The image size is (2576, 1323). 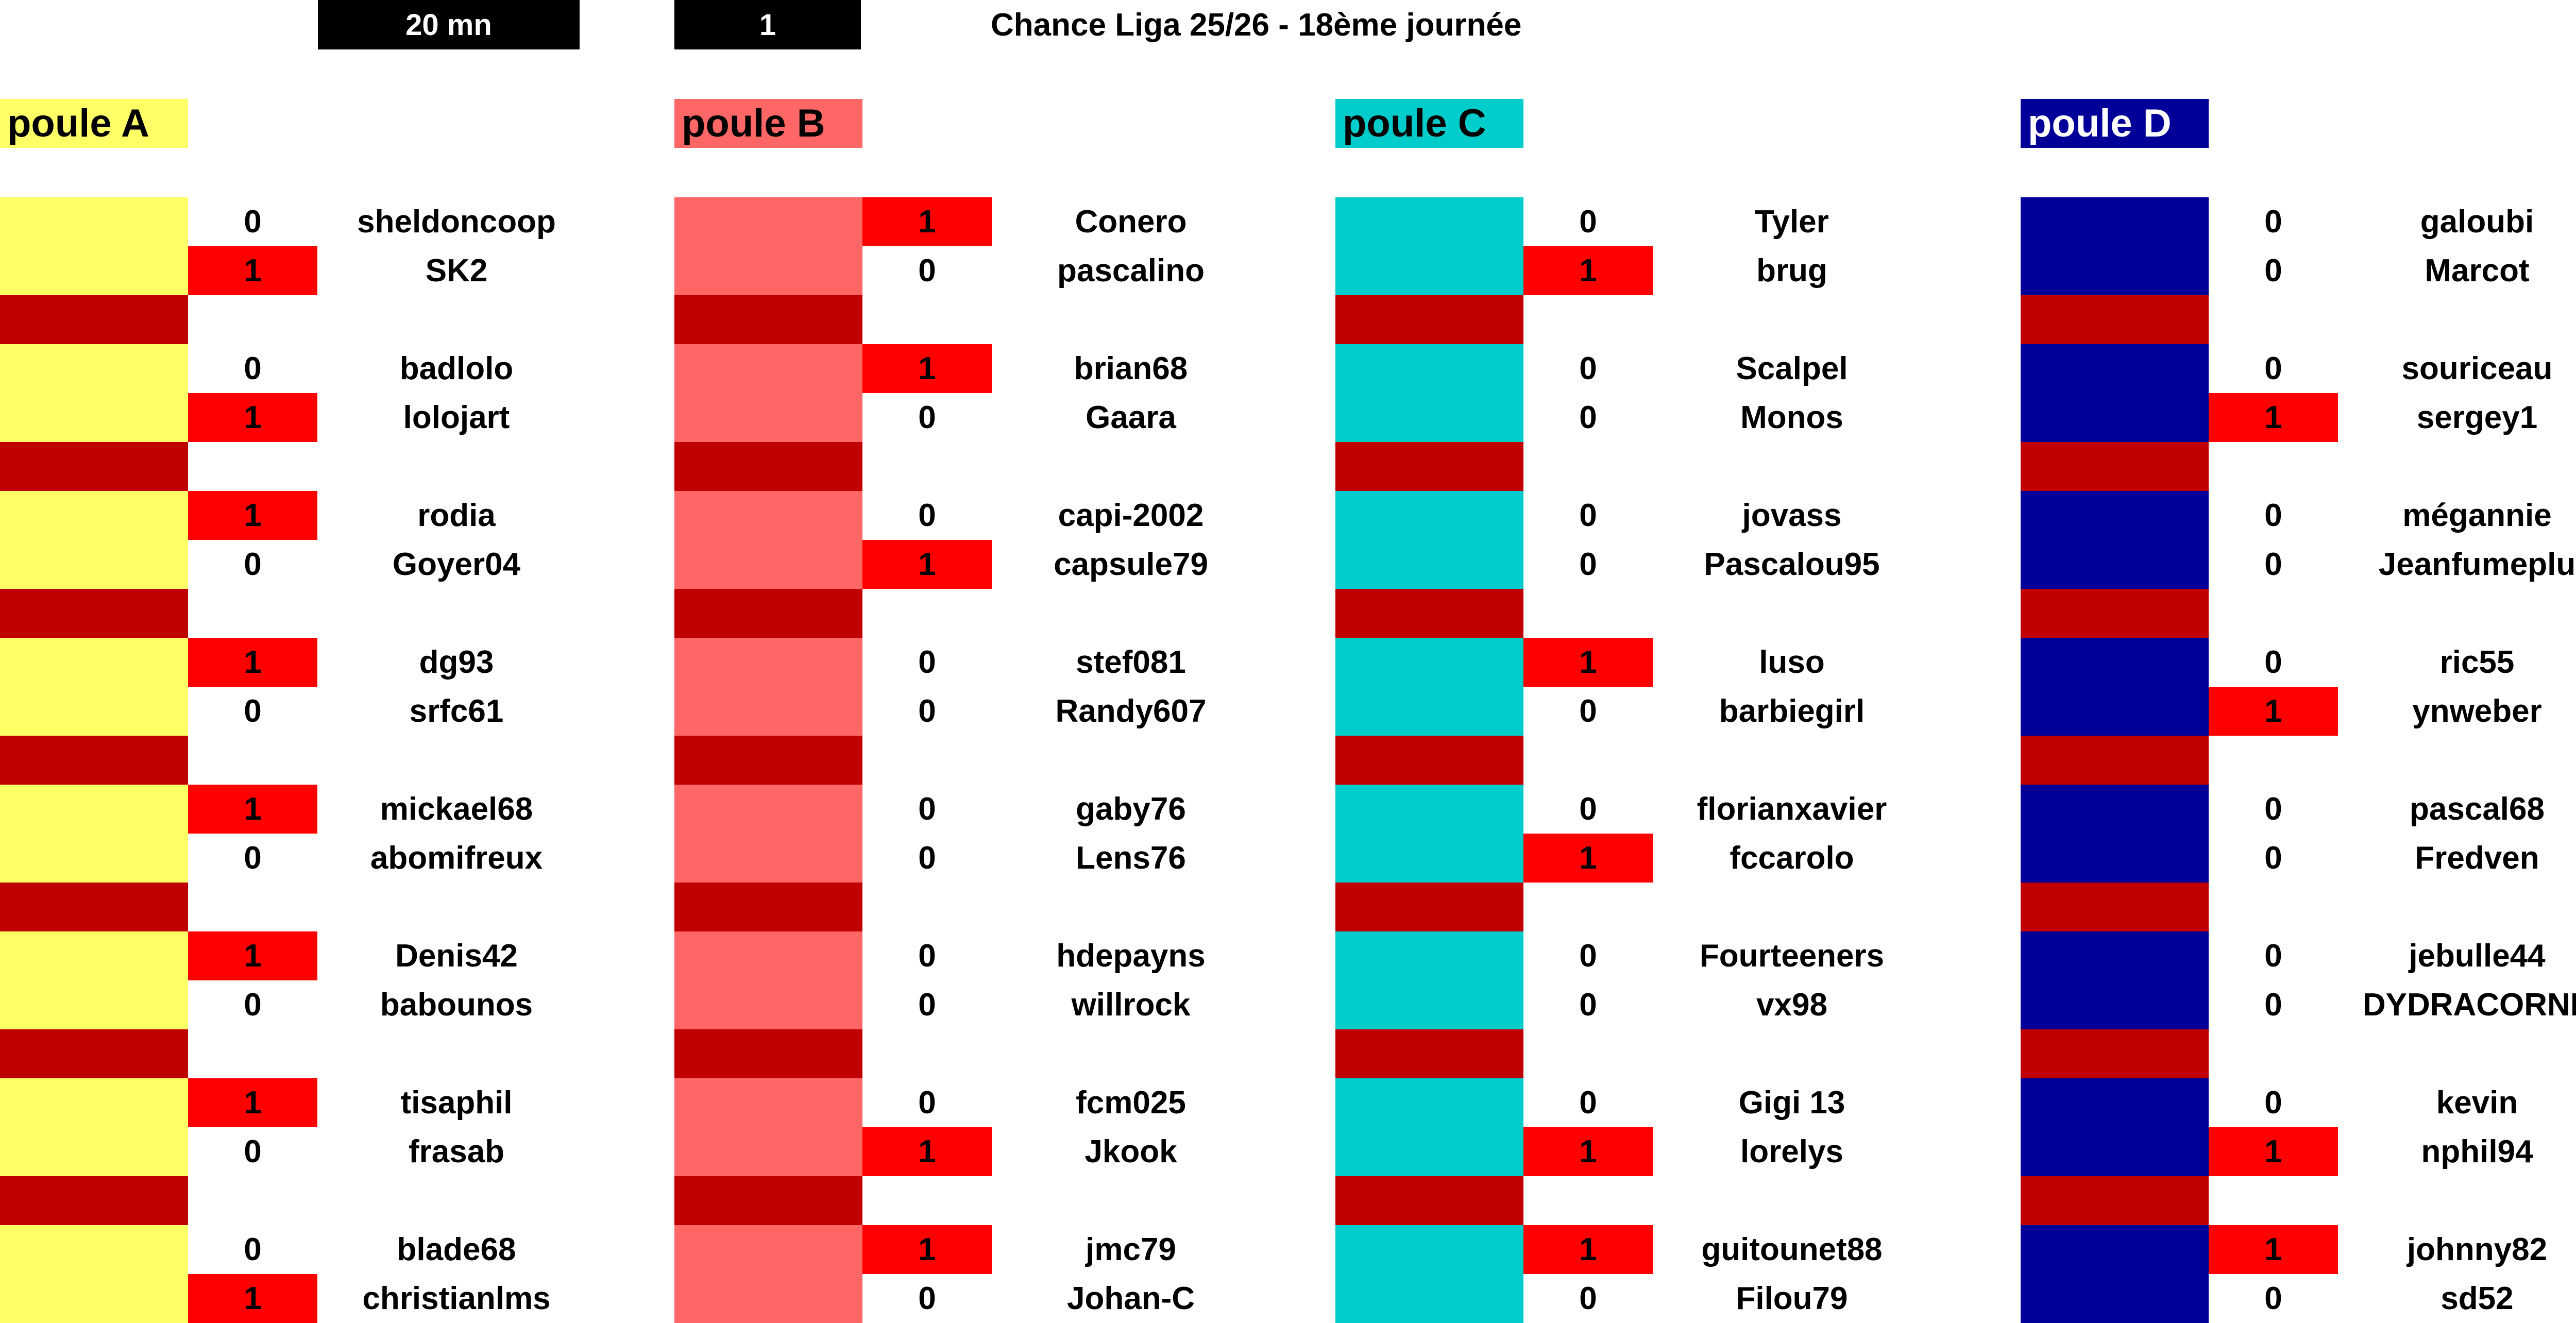 What do you see at coordinates (2477, 809) in the screenshot?
I see `player-name: pascal68` at bounding box center [2477, 809].